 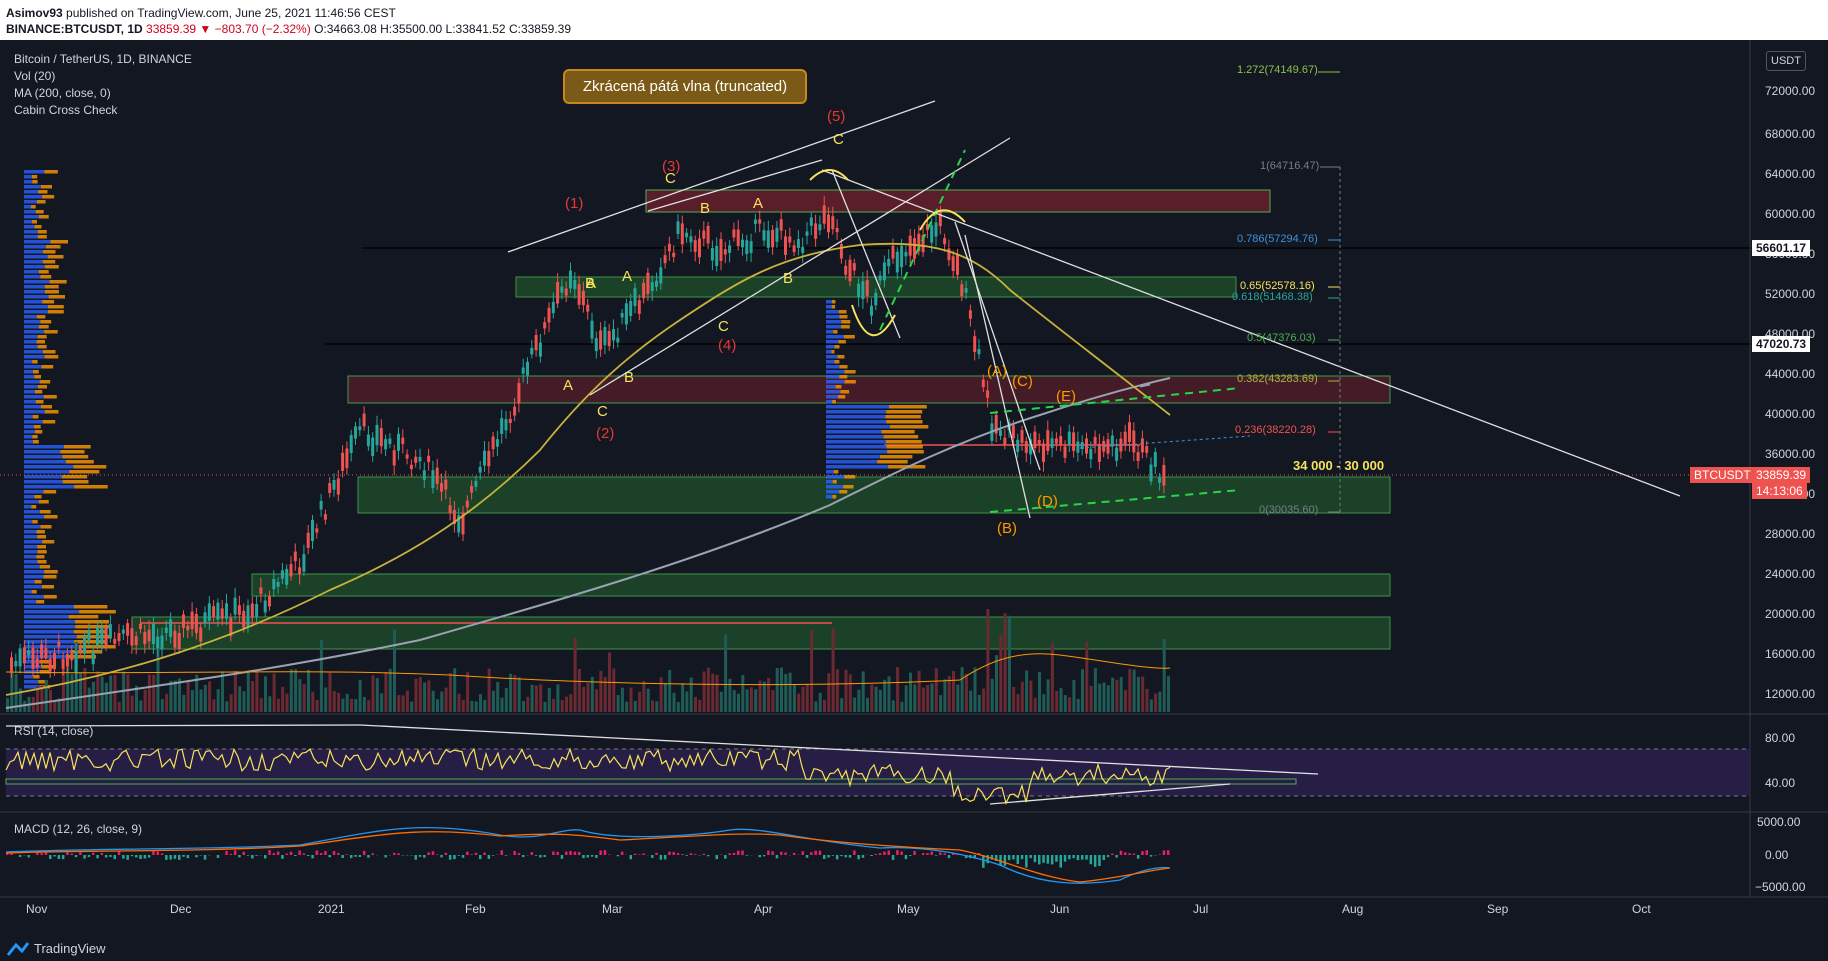 What do you see at coordinates (540, 29) in the screenshot?
I see `ohlc-close: C:33859.39` at bounding box center [540, 29].